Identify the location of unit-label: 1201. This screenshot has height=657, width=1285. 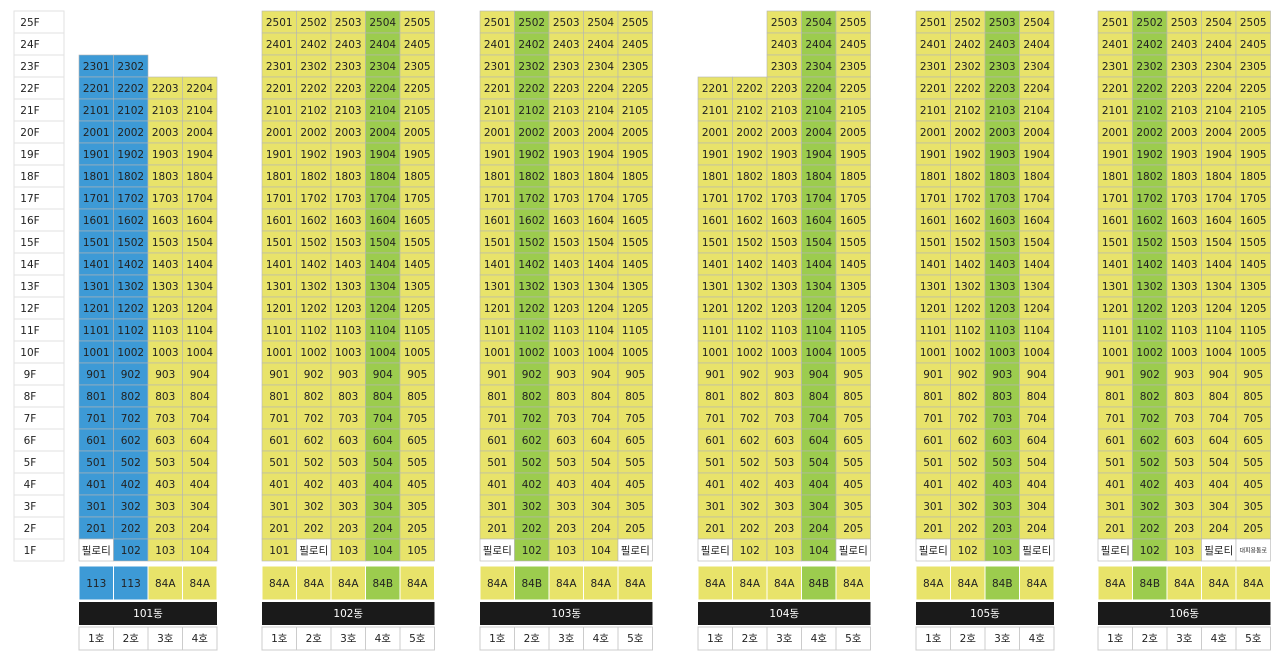
(279, 309).